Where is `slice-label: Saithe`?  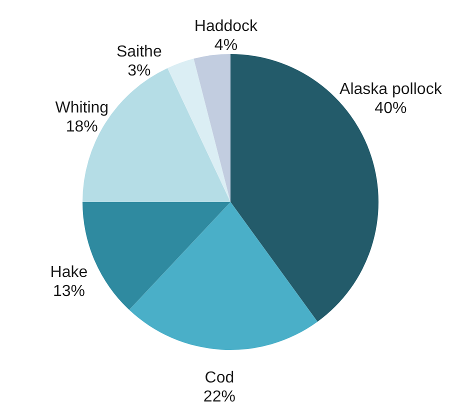 slice-label: Saithe is located at coordinates (139, 52).